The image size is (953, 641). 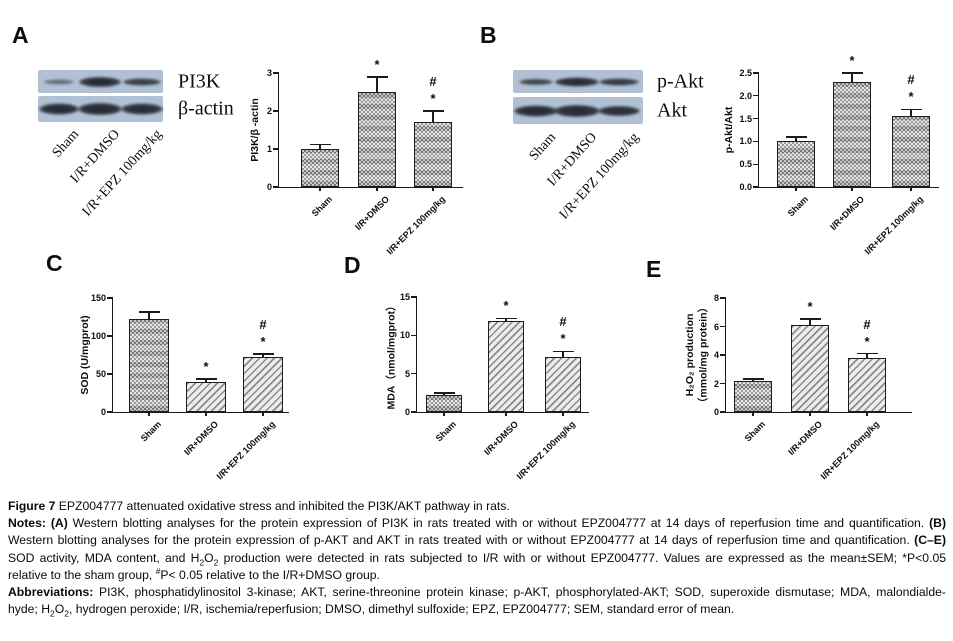 I want to click on y-tick-label: 1, so click(x=269, y=149).